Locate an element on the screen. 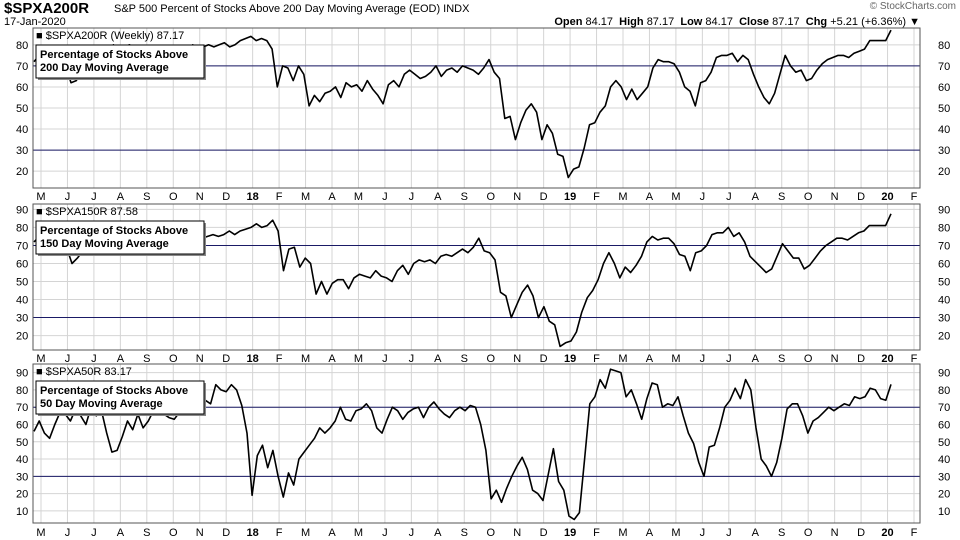 The image size is (960, 540). y-tick-label-left: 60 is located at coordinates (22, 264).